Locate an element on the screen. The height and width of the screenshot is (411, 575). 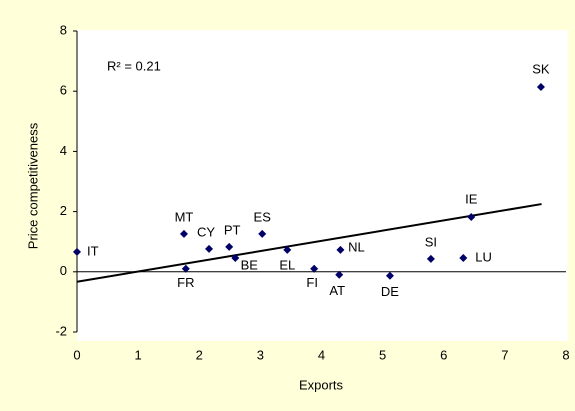
point-label: BE is located at coordinates (250, 264).